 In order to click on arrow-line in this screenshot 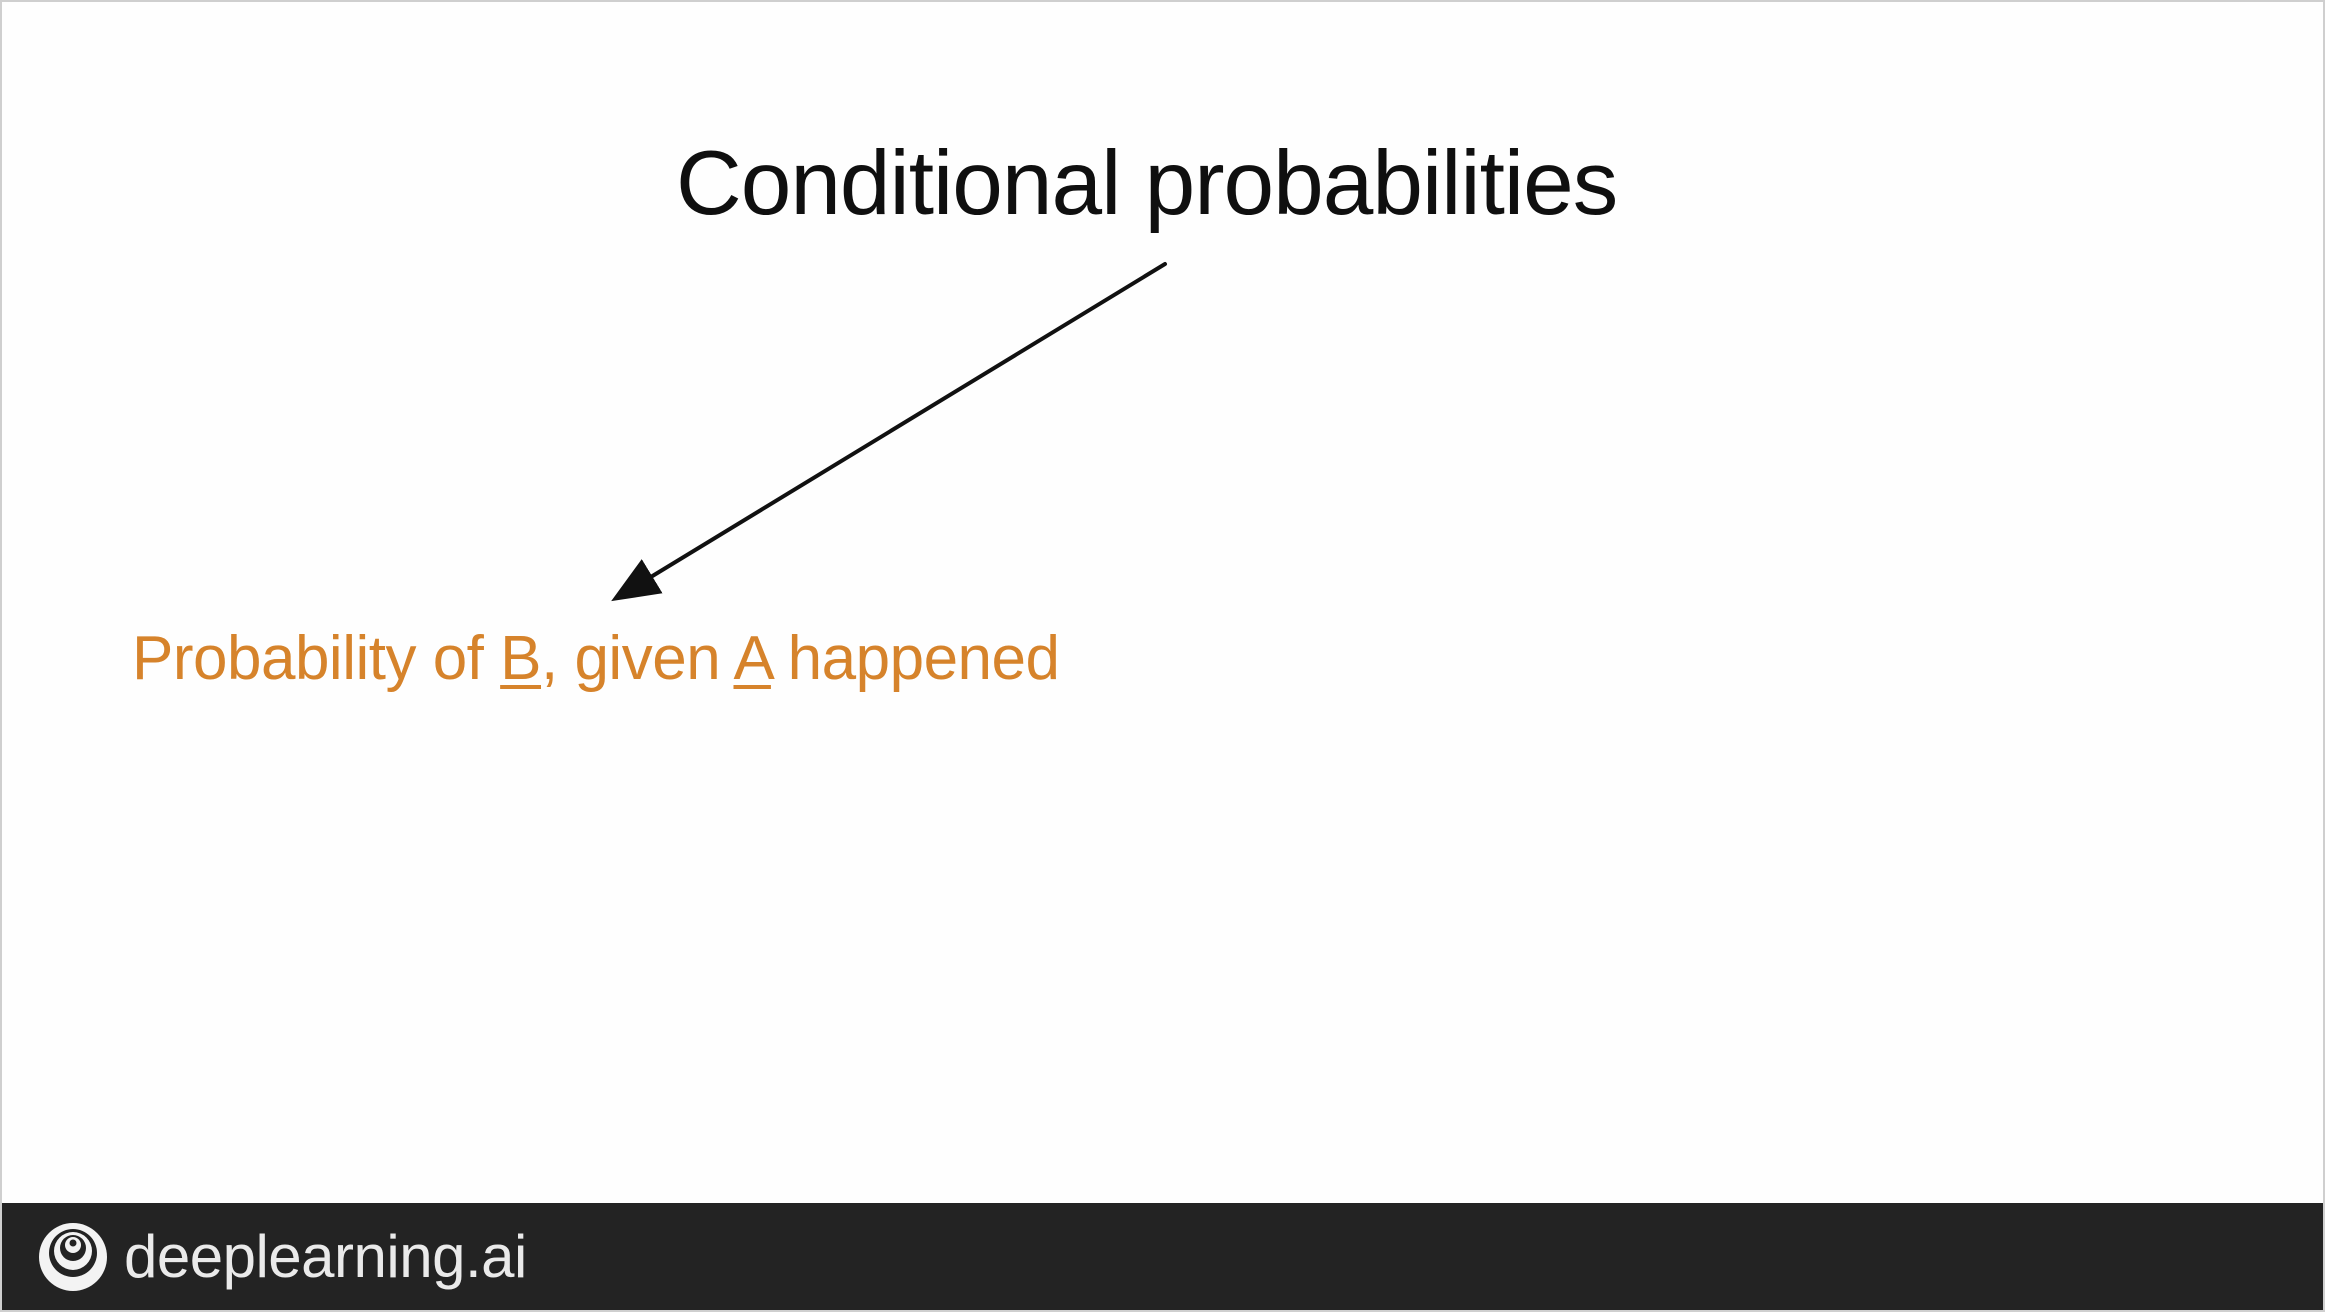, I will do `click(889, 432)`.